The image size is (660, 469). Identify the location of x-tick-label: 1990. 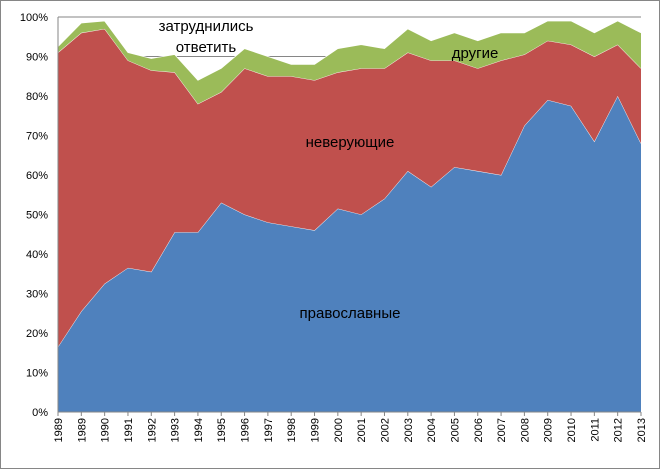
(106, 430).